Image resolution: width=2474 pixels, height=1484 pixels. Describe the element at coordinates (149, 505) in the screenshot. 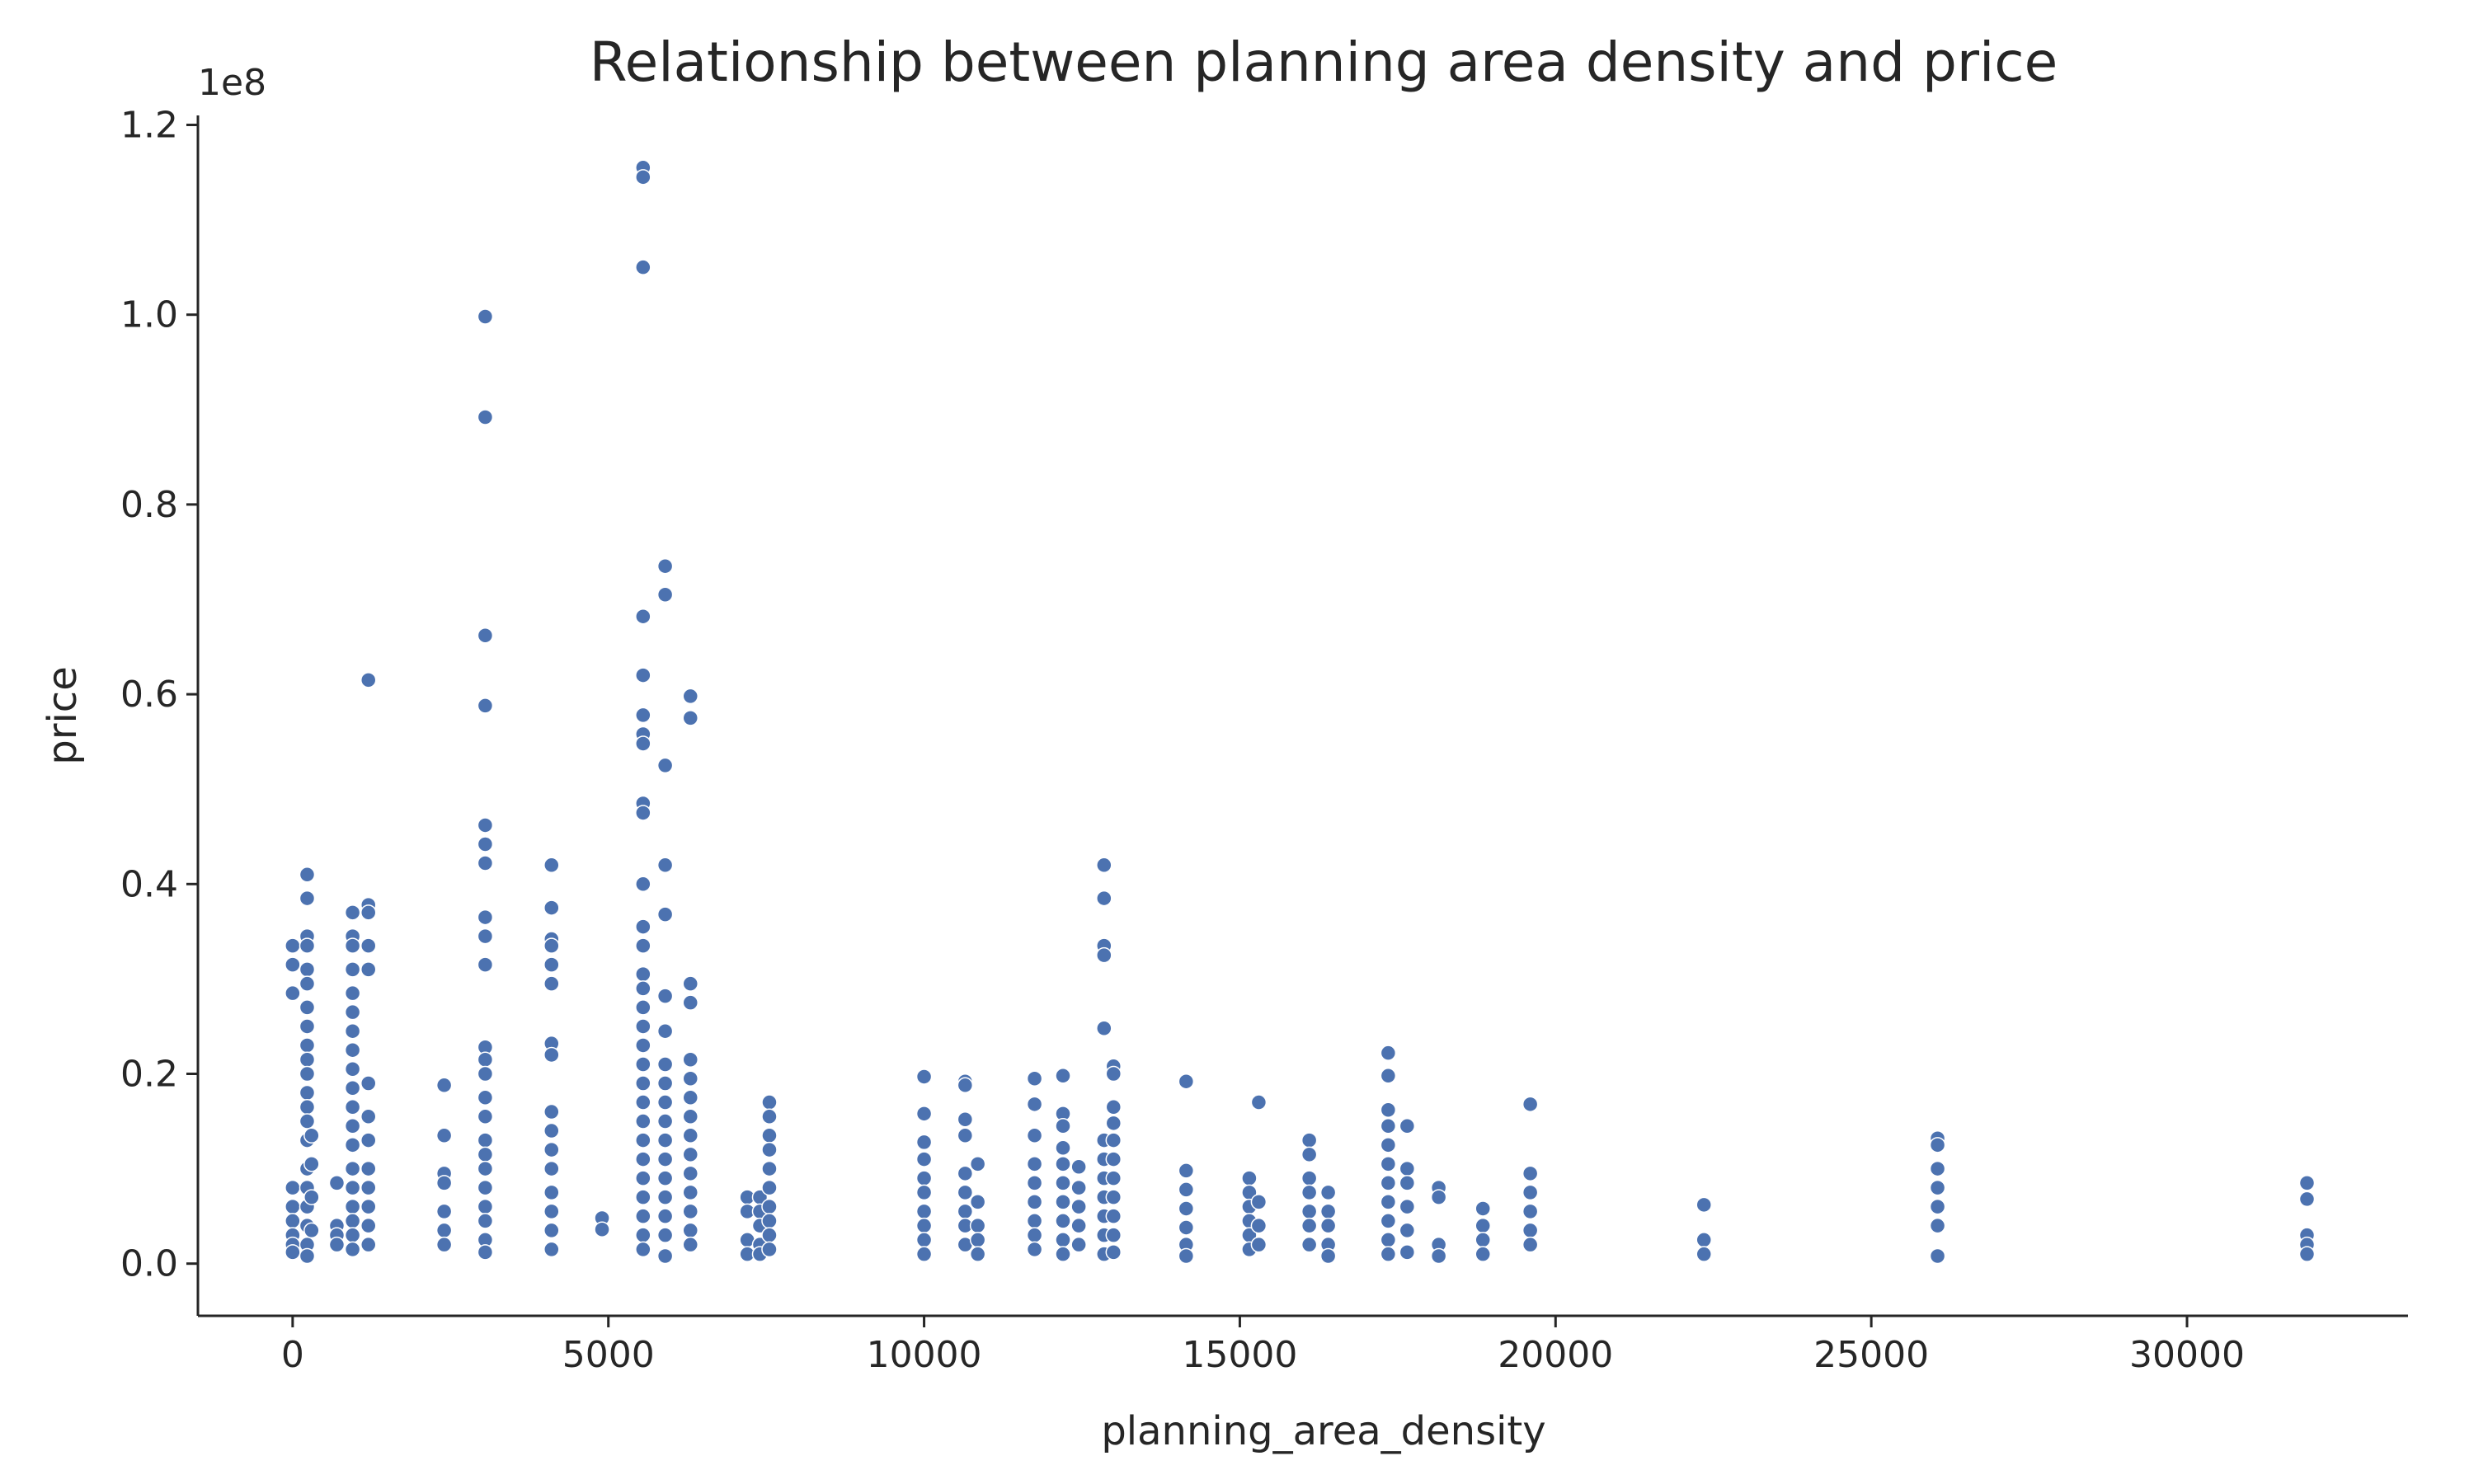

I see `y-tick-label: 0.8` at that location.